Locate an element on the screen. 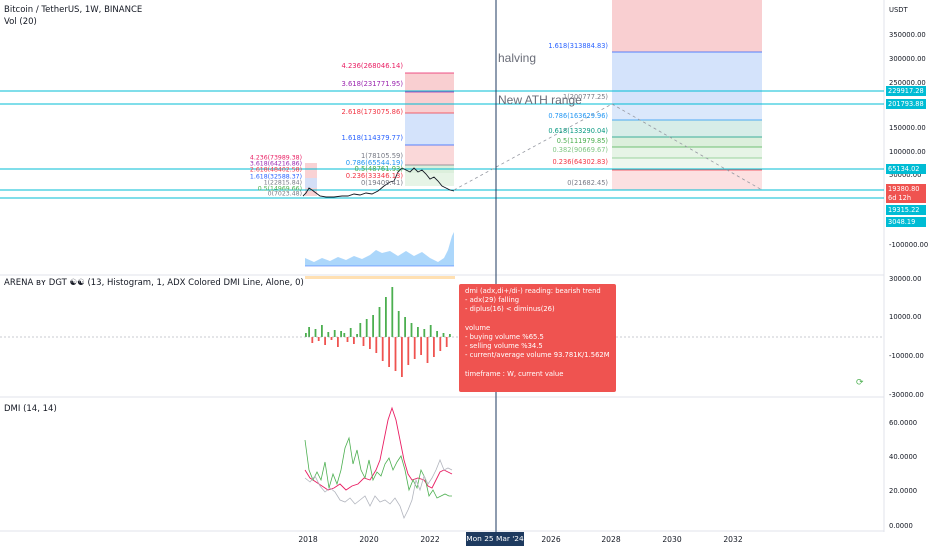  fib-level-label: 0(19409.41) is located at coordinates (381, 183).